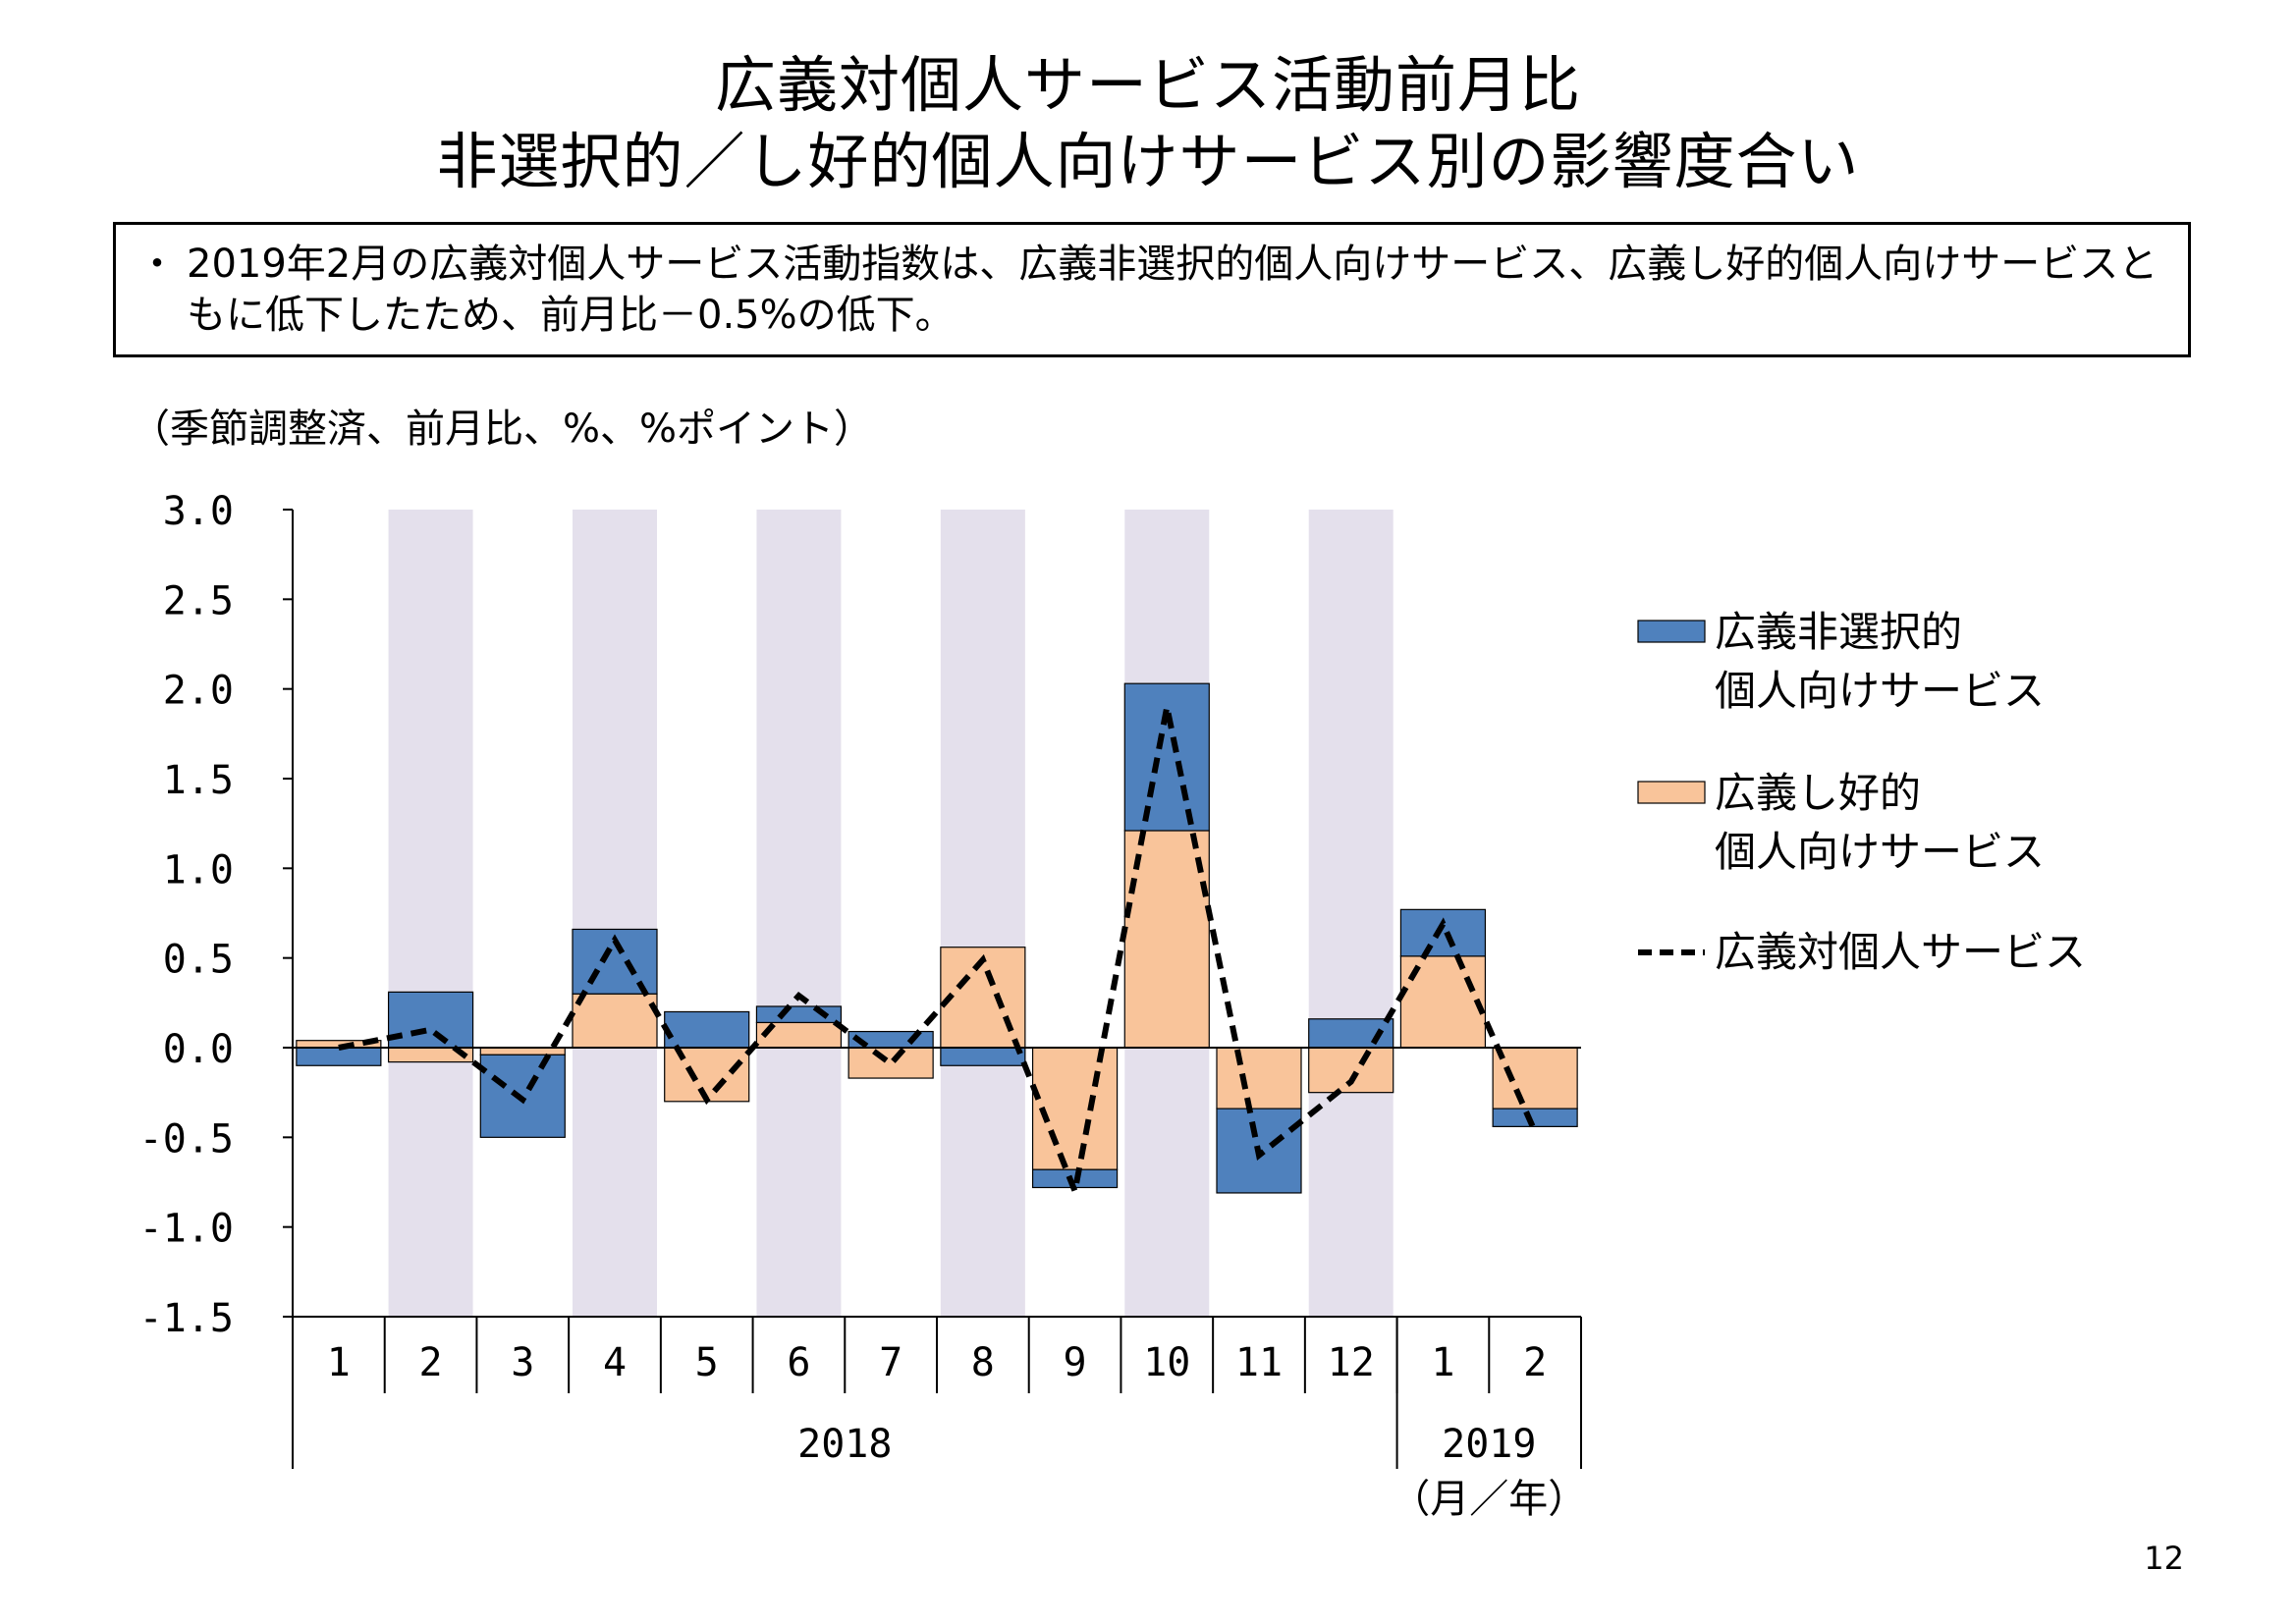 Image resolution: width=2296 pixels, height=1624 pixels. I want to click on page-title: 広義対個人サービス活動前月比 非選択的／し好的個人向けサービス別の影響度合い, so click(1148, 123).